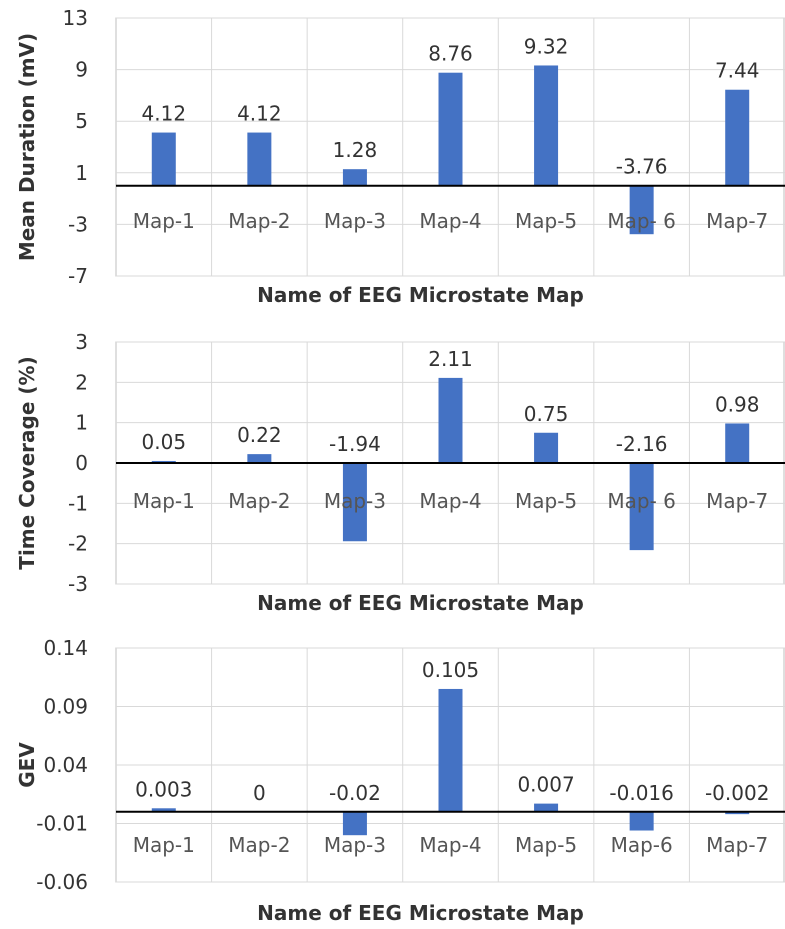 This screenshot has width=785, height=929. Describe the element at coordinates (163, 789) in the screenshot. I see `chart-3-data-label: 0.003` at that location.